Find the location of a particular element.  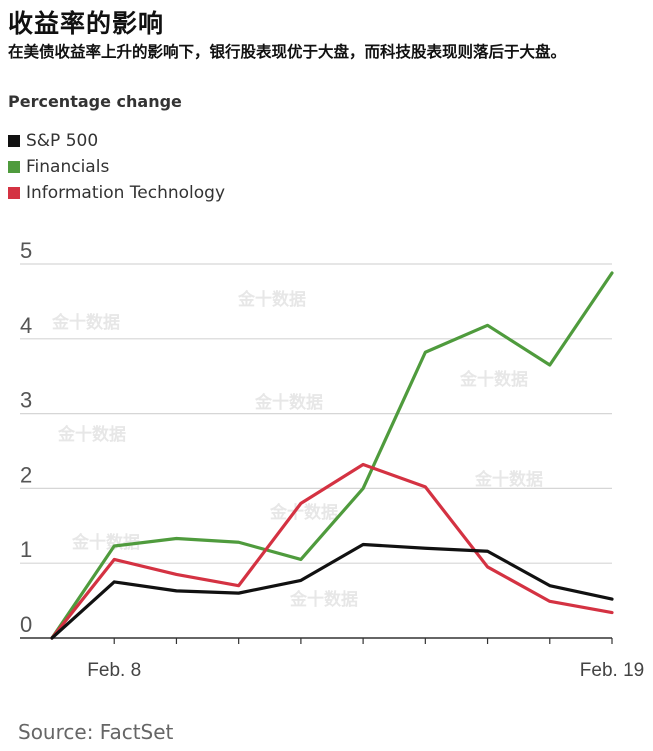

legend-item-information-technology: Information Technology is located at coordinates (116, 193).